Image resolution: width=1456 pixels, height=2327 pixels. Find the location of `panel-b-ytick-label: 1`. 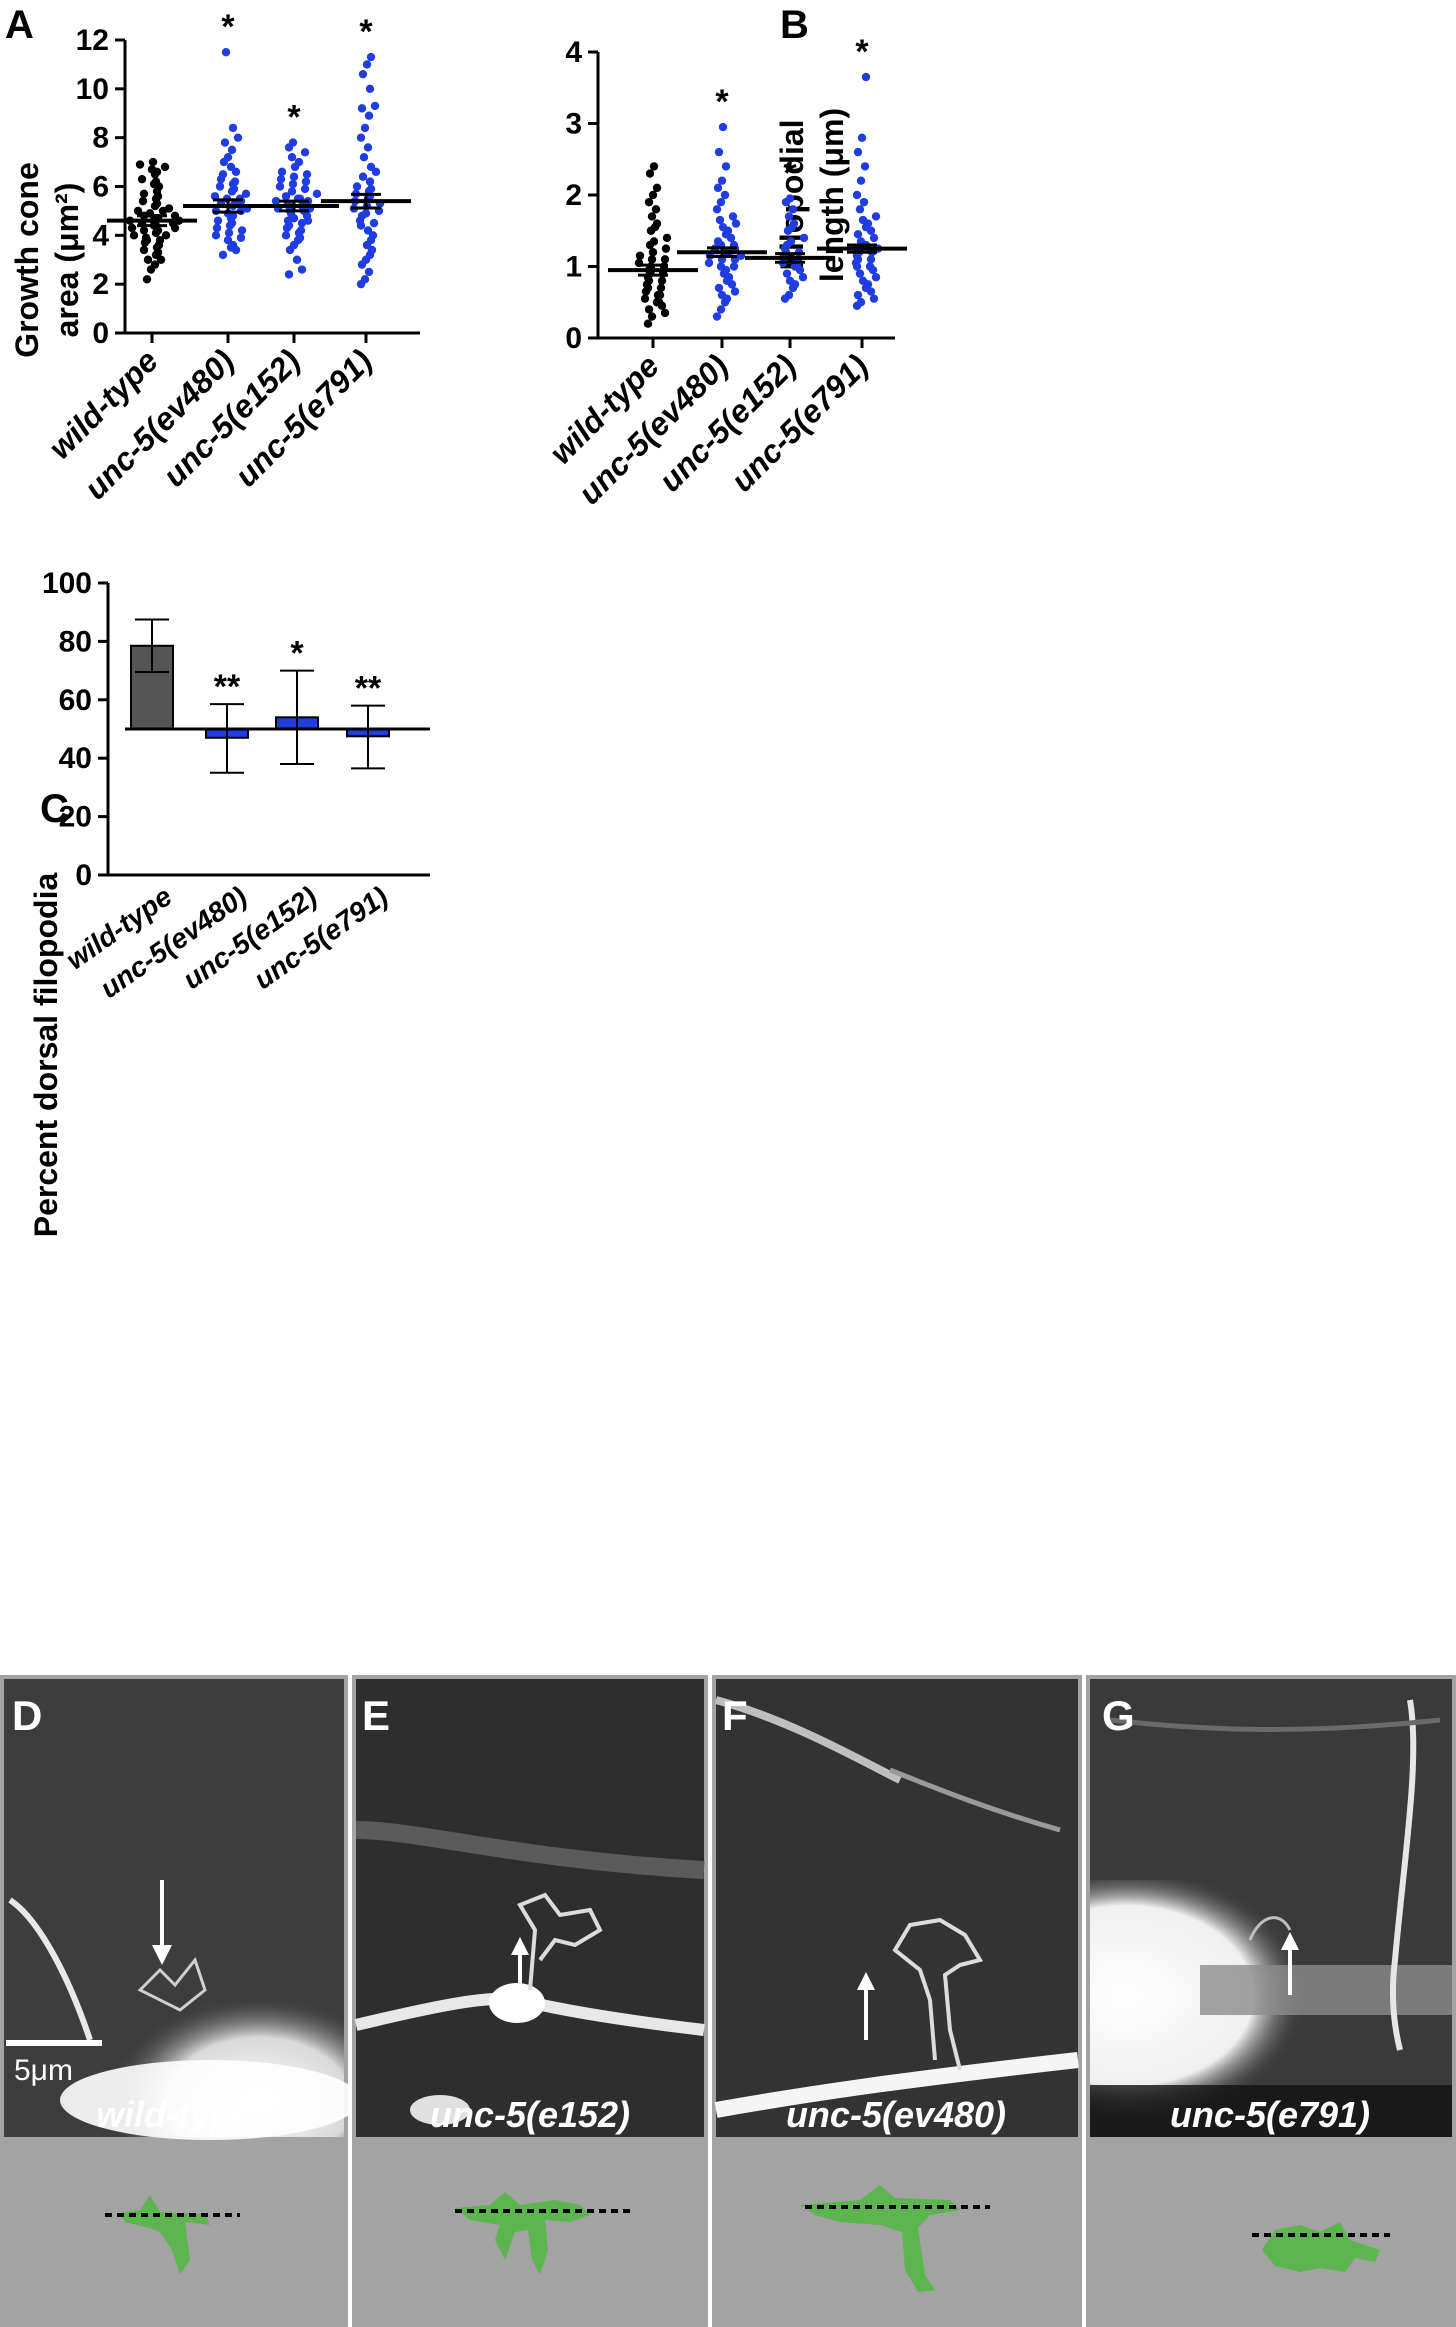

panel-b-ytick-label: 1 is located at coordinates (573, 267).